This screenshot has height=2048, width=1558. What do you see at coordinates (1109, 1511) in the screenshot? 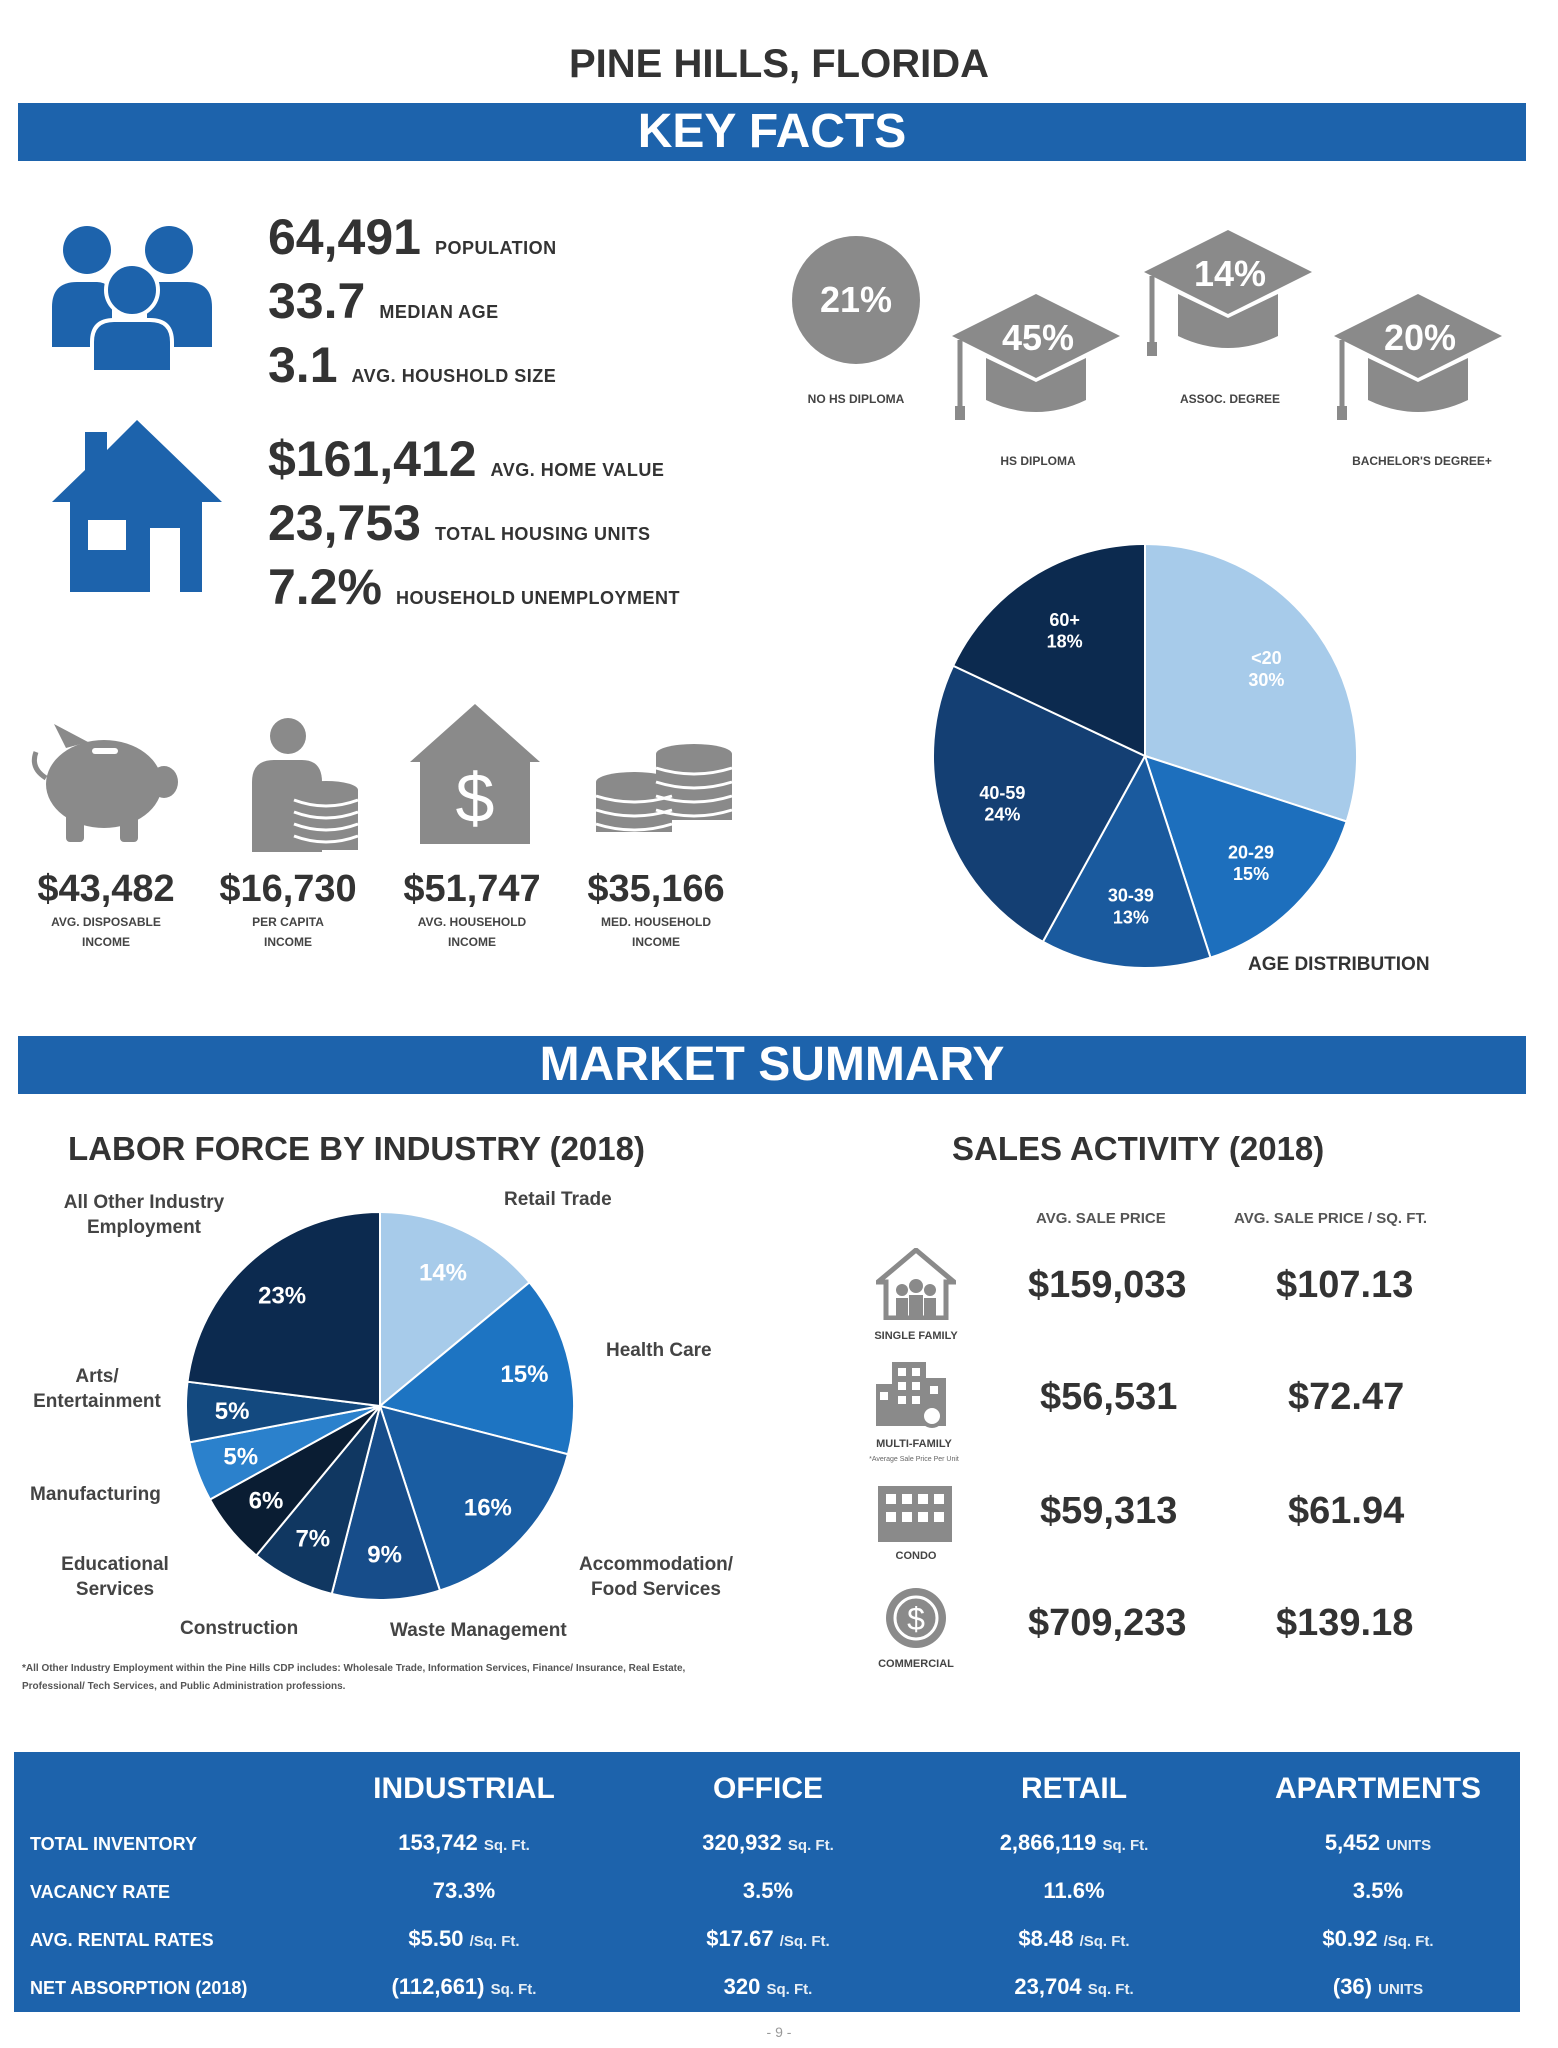
I see `condo-price: $59,313` at bounding box center [1109, 1511].